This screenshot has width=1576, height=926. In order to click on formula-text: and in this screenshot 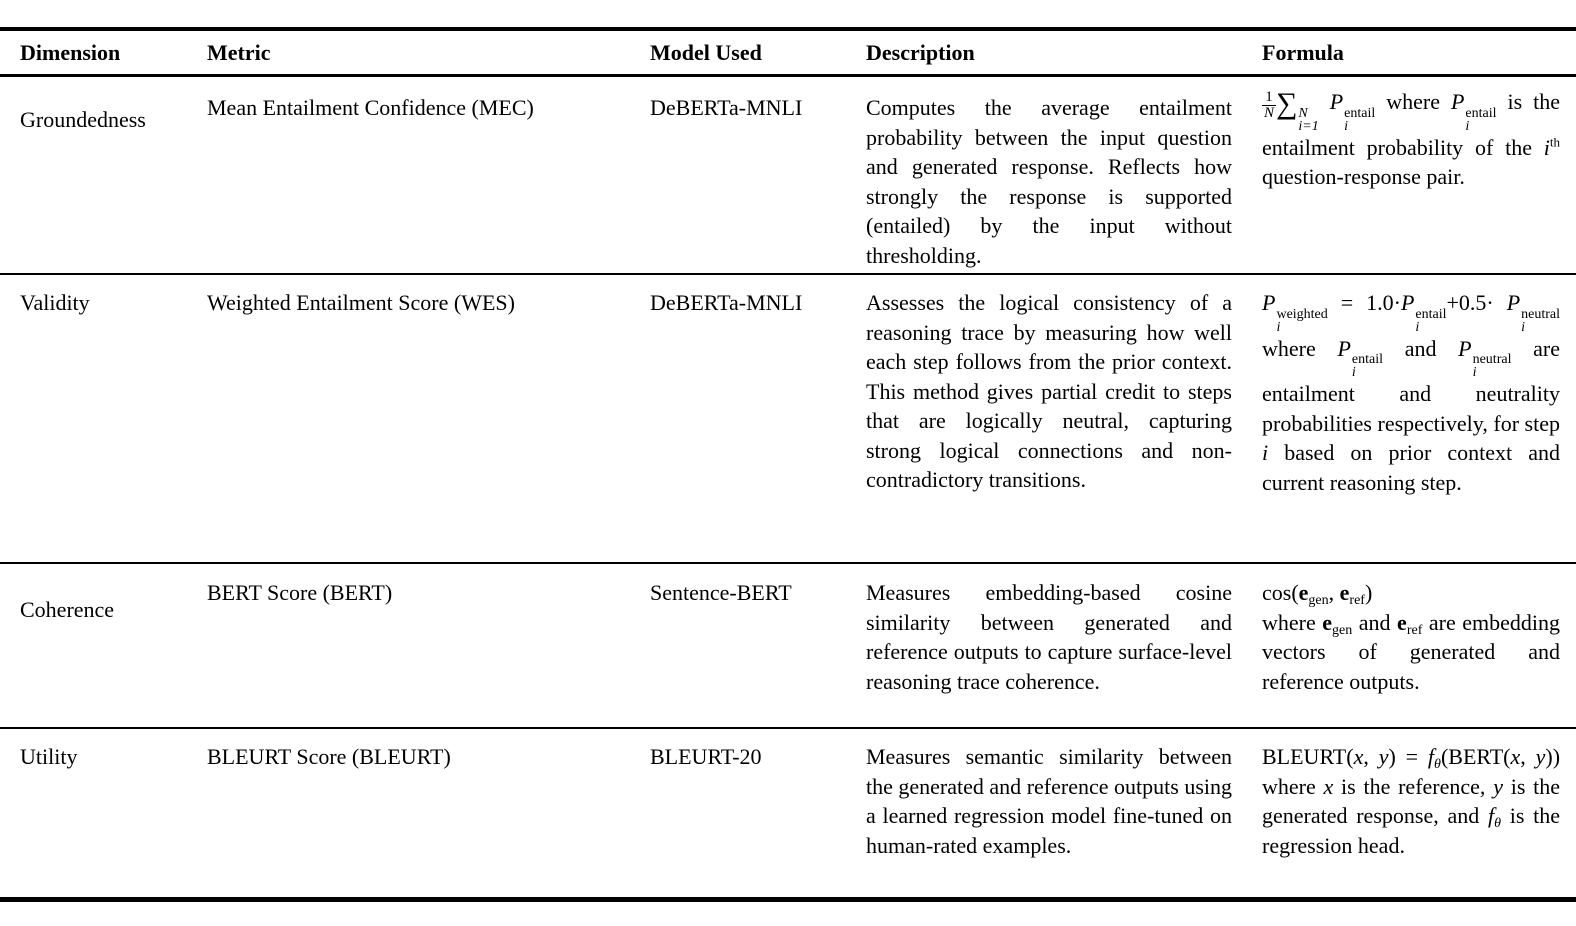, I will do `click(1420, 348)`.